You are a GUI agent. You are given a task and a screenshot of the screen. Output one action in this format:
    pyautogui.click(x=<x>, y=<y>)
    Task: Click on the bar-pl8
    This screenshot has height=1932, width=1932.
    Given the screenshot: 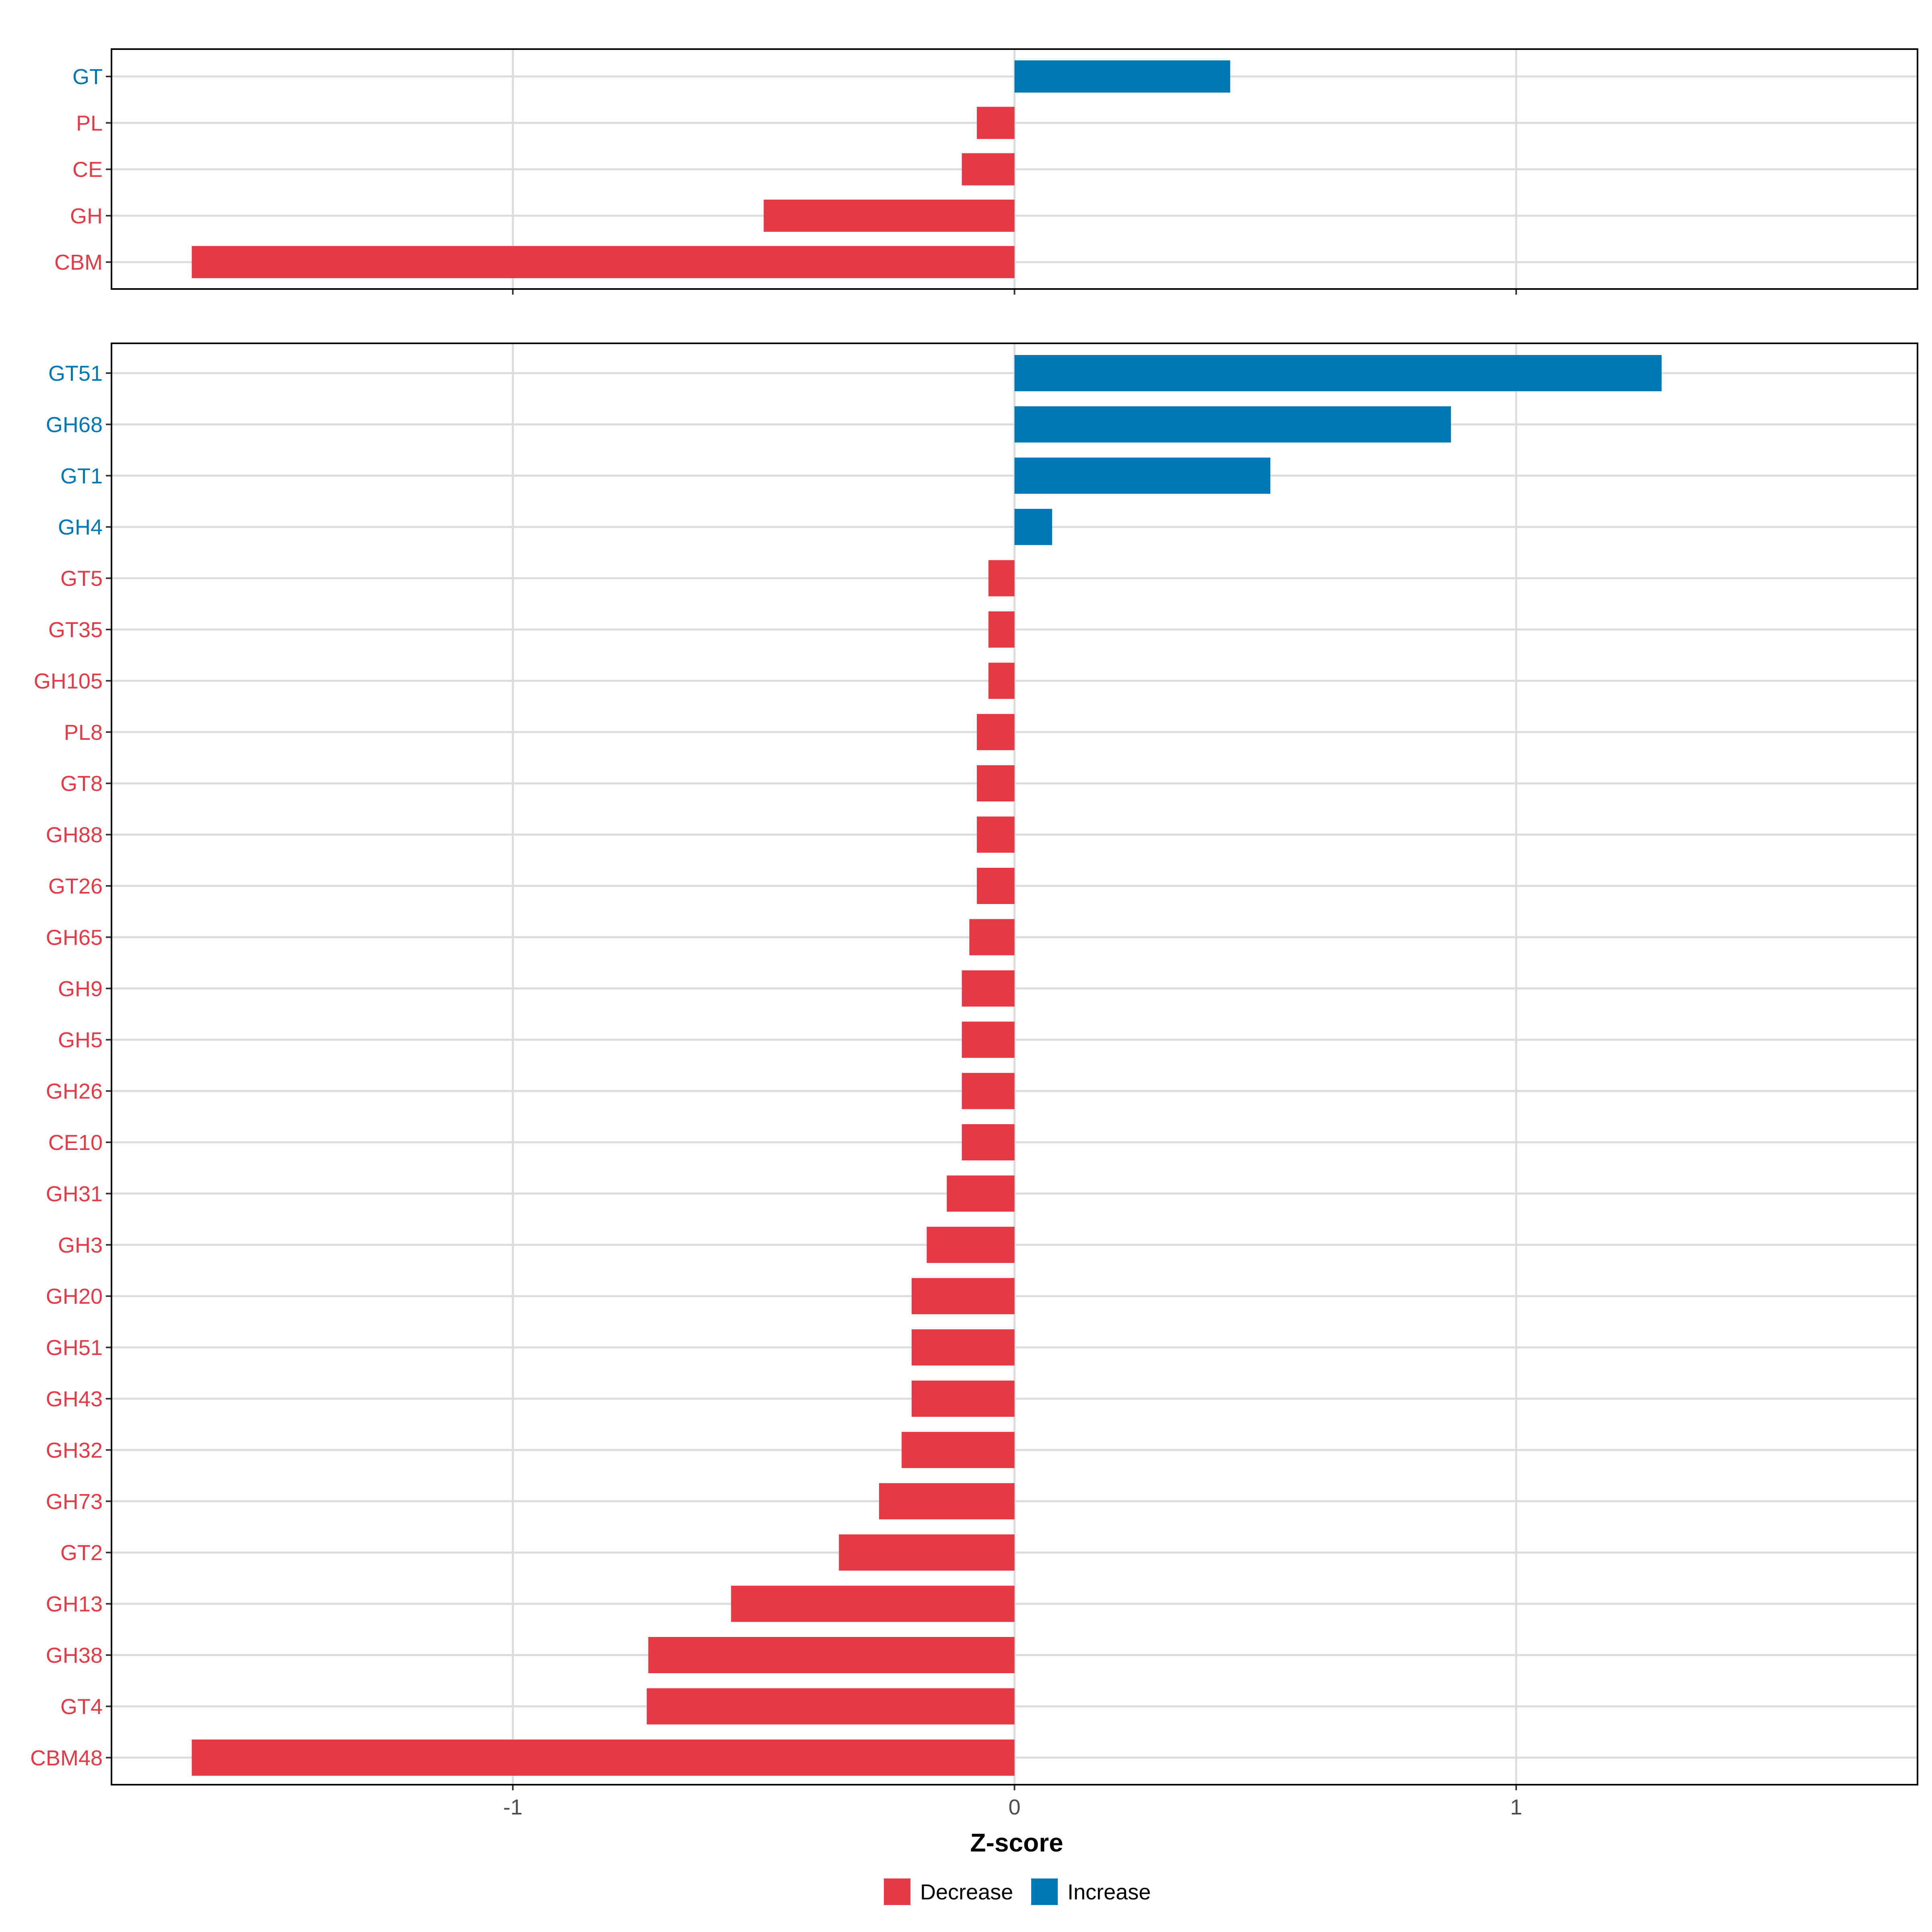 What is the action you would take?
    pyautogui.click(x=996, y=732)
    